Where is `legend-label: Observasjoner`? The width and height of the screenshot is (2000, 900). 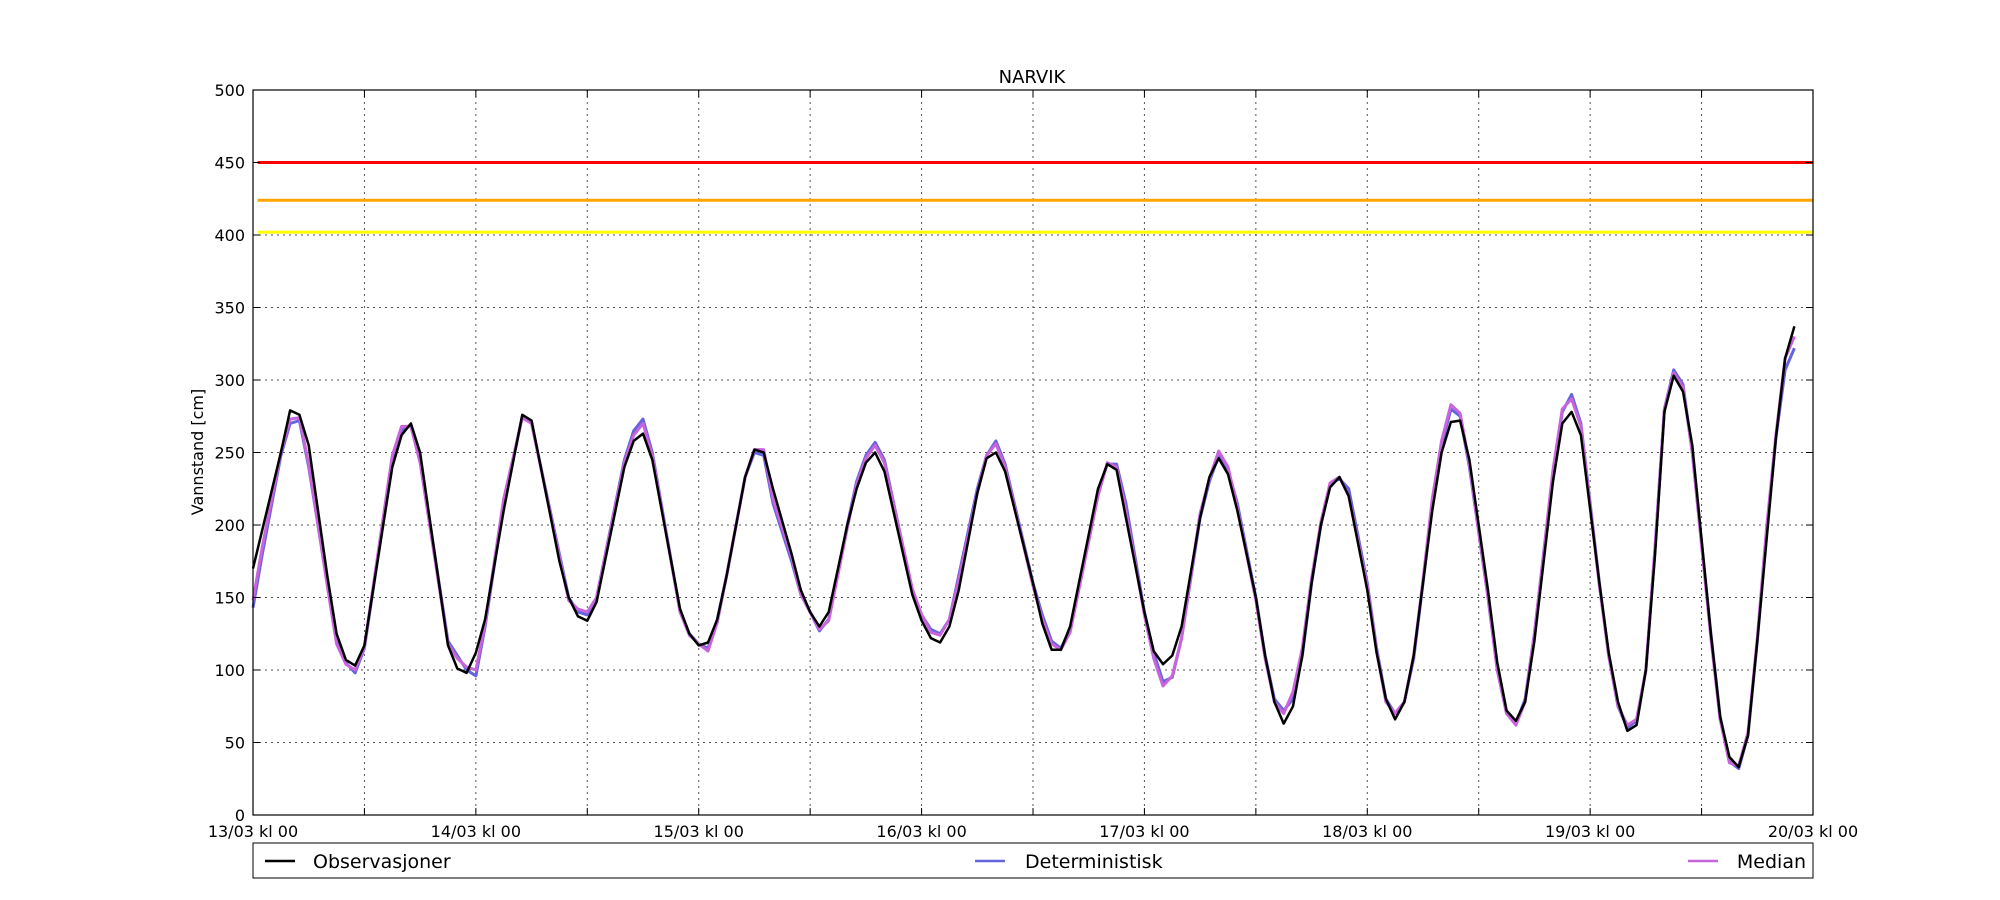
legend-label: Observasjoner is located at coordinates (382, 862).